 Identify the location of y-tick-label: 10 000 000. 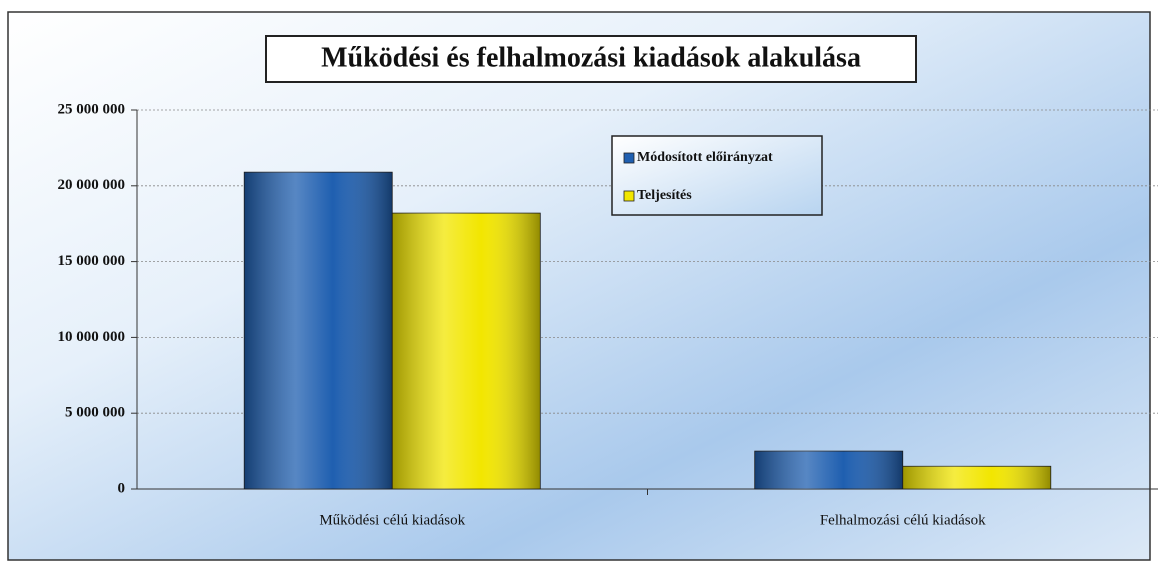
(92, 337).